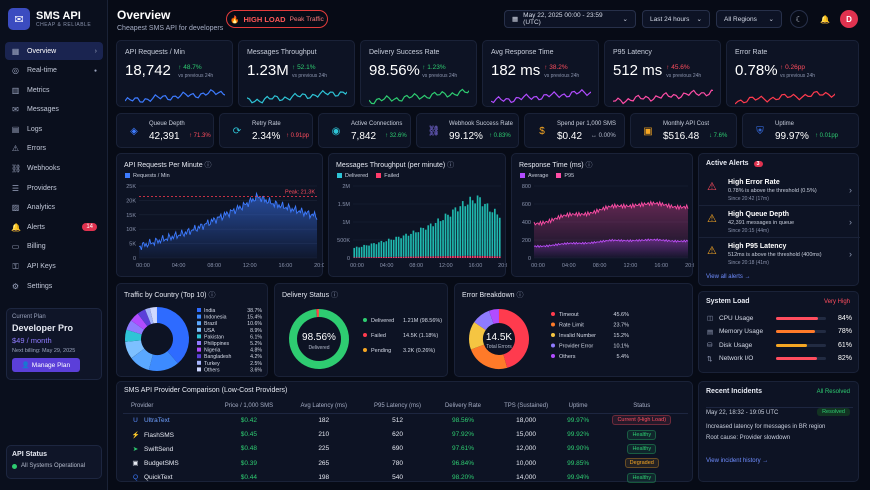  I want to click on column-header: TPS (Sustained), so click(526, 406).